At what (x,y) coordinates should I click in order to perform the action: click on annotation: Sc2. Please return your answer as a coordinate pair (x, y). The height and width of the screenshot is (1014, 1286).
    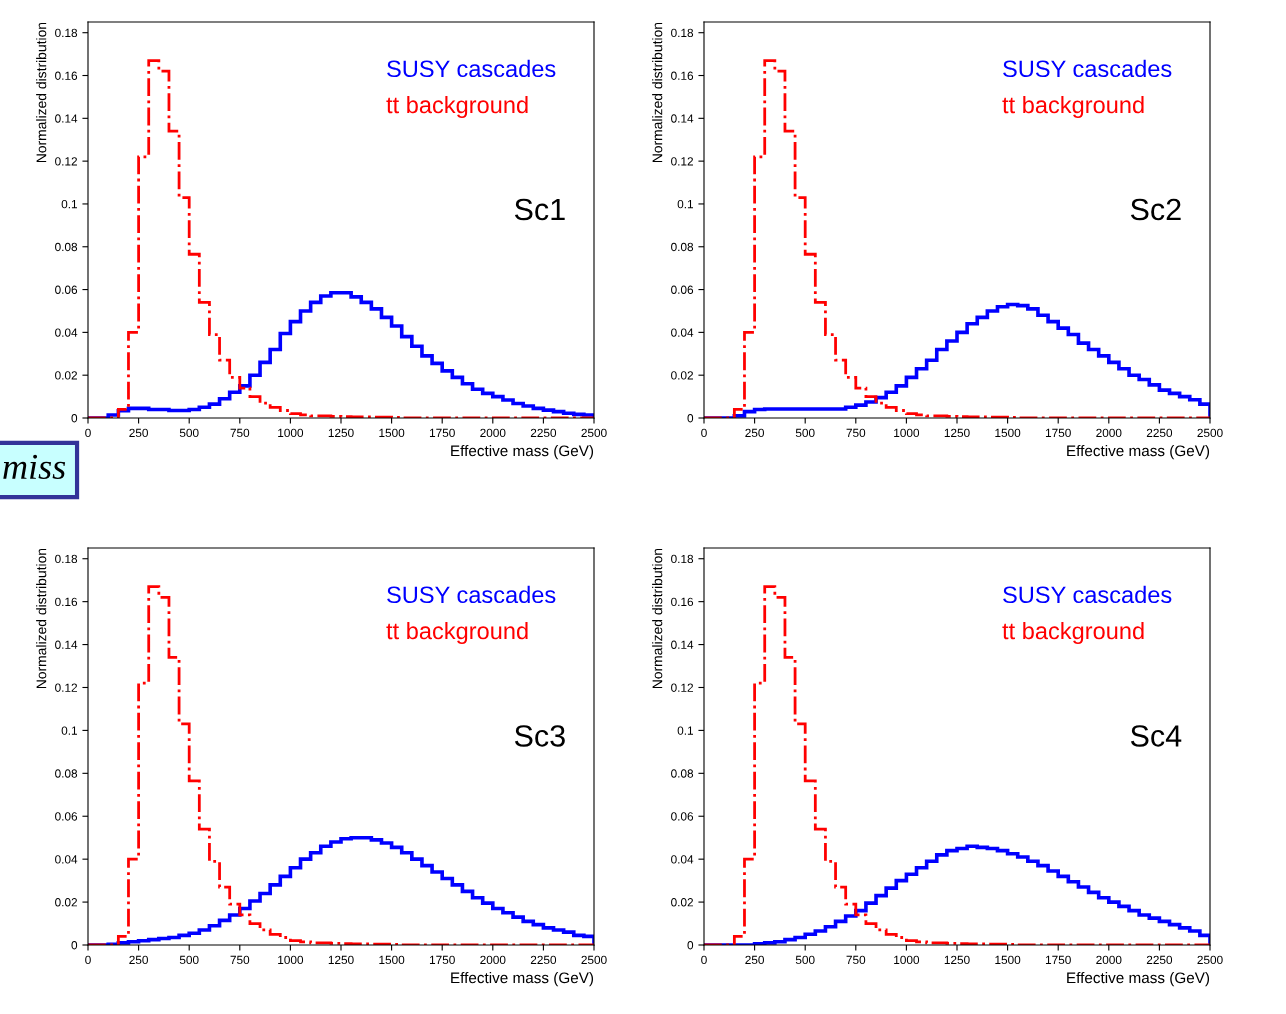
    Looking at the image, I should click on (1155, 209).